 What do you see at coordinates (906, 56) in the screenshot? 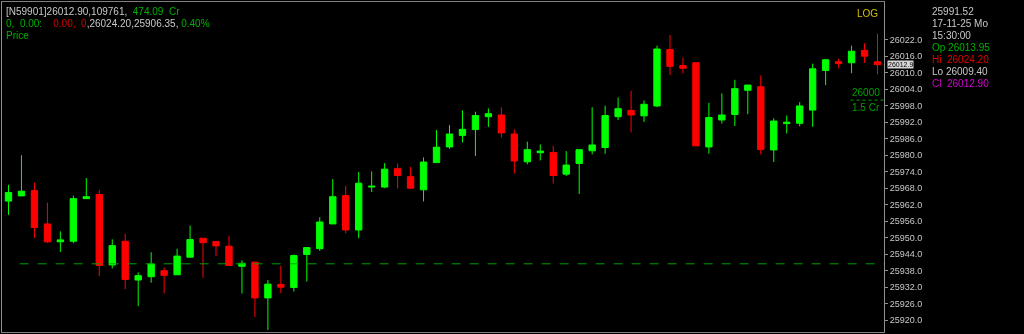
I see `y-tick-label: 26016.0` at bounding box center [906, 56].